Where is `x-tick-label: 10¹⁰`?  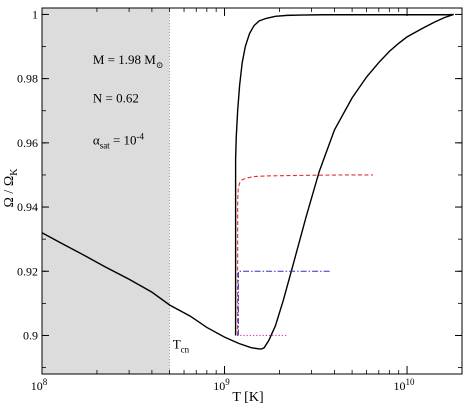 x-tick-label: 10¹⁰ is located at coordinates (405, 385).